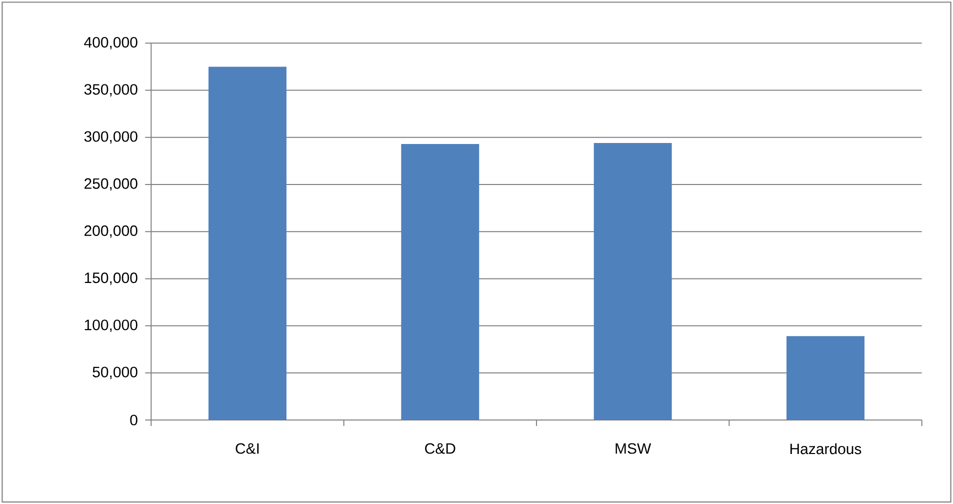  Describe the element at coordinates (247, 448) in the screenshot. I see `x-tick-label: C&I` at that location.